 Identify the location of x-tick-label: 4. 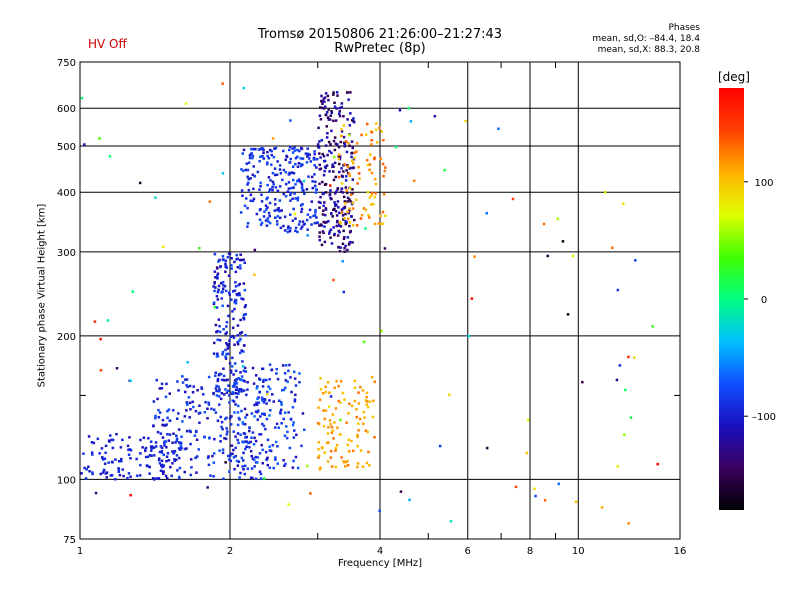
(380, 551).